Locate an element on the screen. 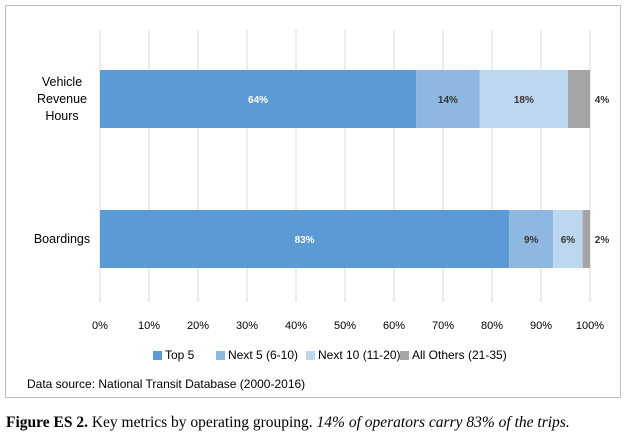  data-label: 18% is located at coordinates (524, 100).